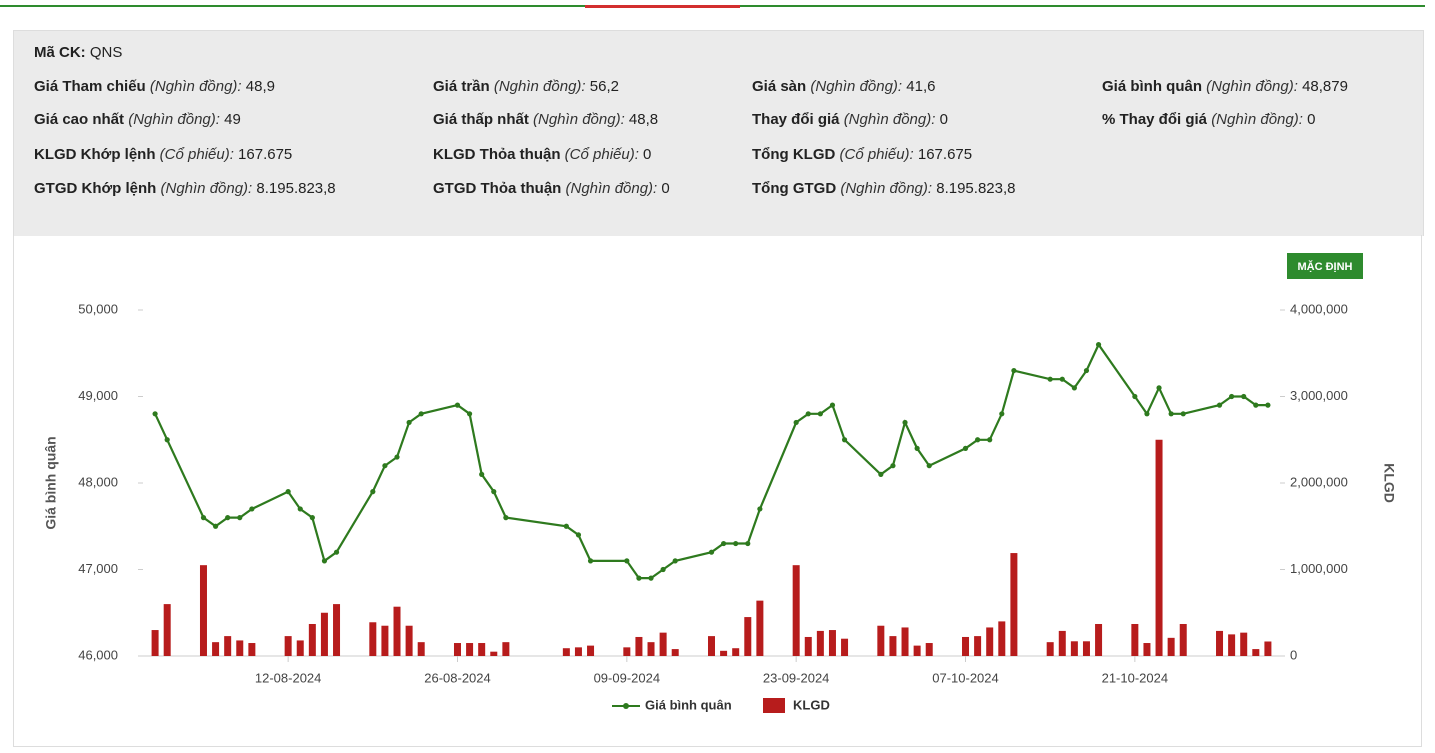 This screenshot has height=753, width=1435. Describe the element at coordinates (662, 6) in the screenshot. I see `top-rule-active` at that location.